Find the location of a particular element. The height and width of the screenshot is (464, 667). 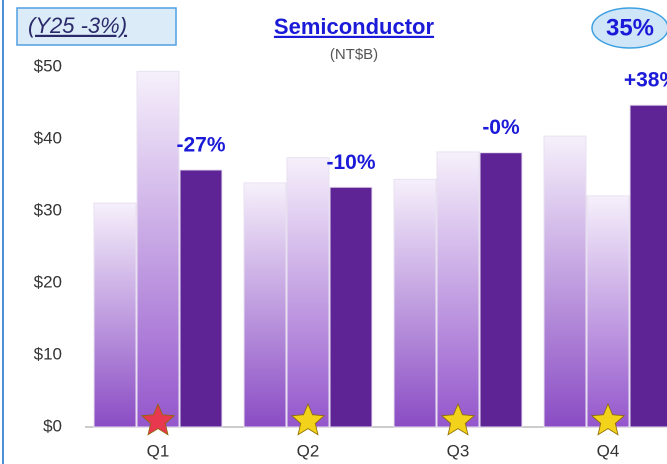

chart-title: Semiconductor is located at coordinates (354, 26).